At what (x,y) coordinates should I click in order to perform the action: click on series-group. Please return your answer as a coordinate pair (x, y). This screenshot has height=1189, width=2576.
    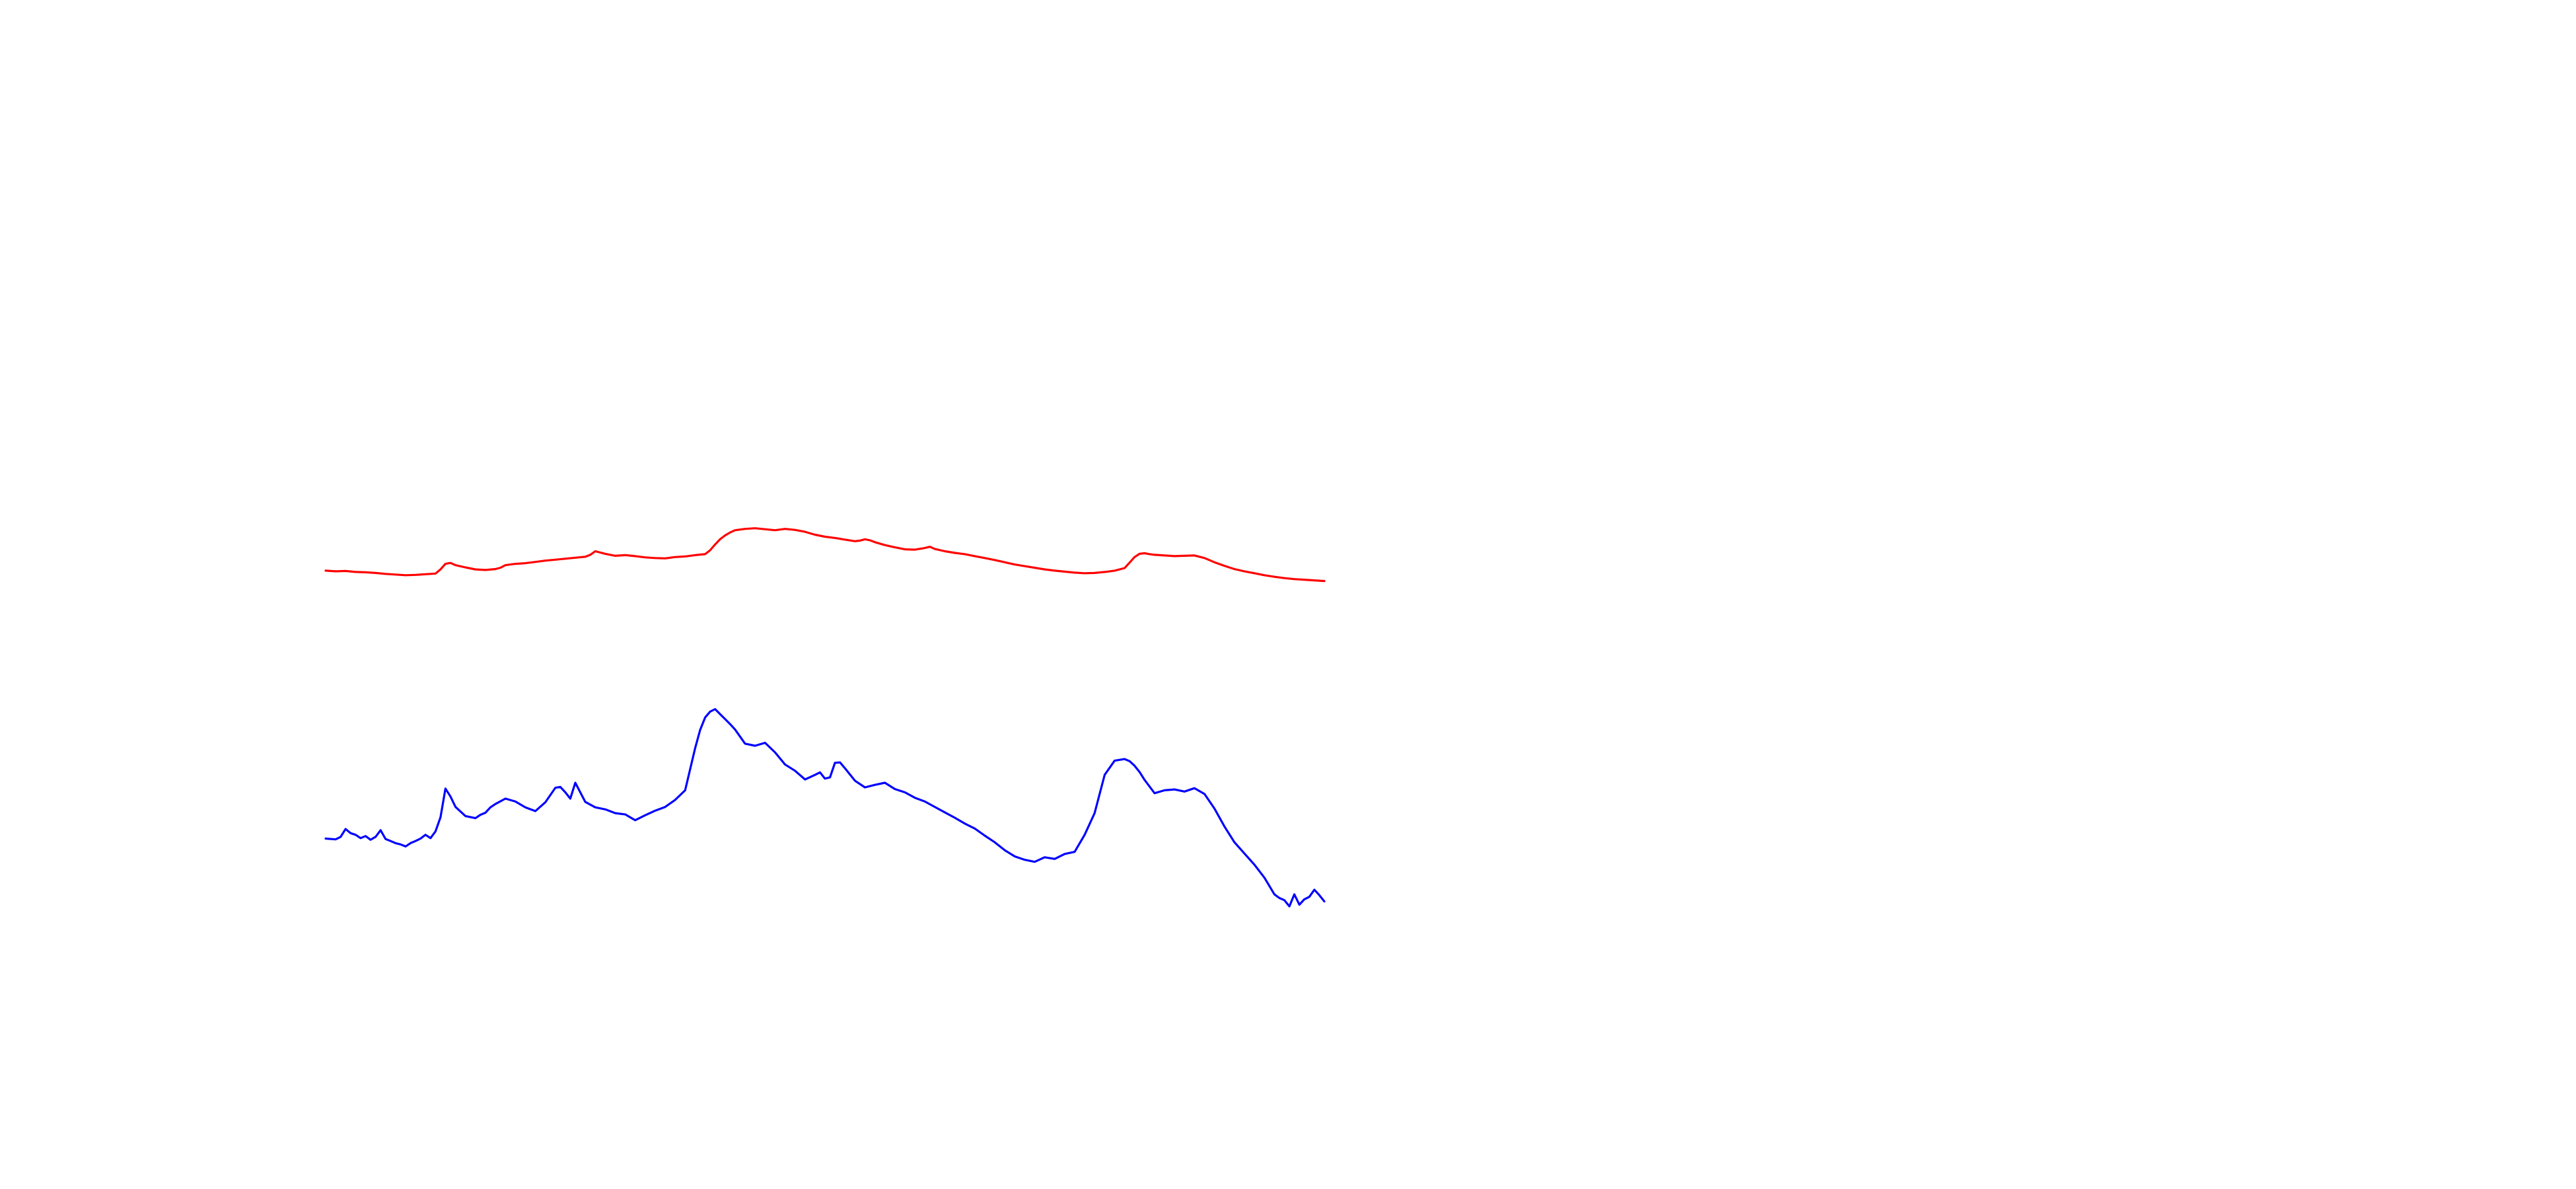
    Looking at the image, I should click on (825, 717).